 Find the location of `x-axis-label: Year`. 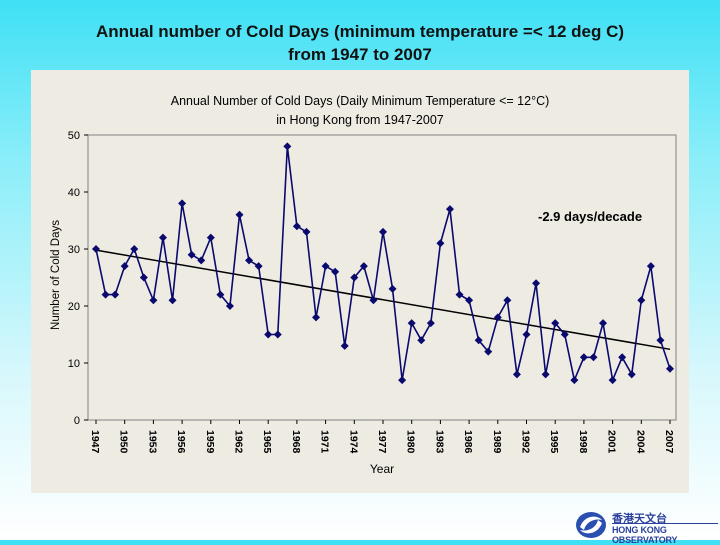

x-axis-label: Year is located at coordinates (382, 469).